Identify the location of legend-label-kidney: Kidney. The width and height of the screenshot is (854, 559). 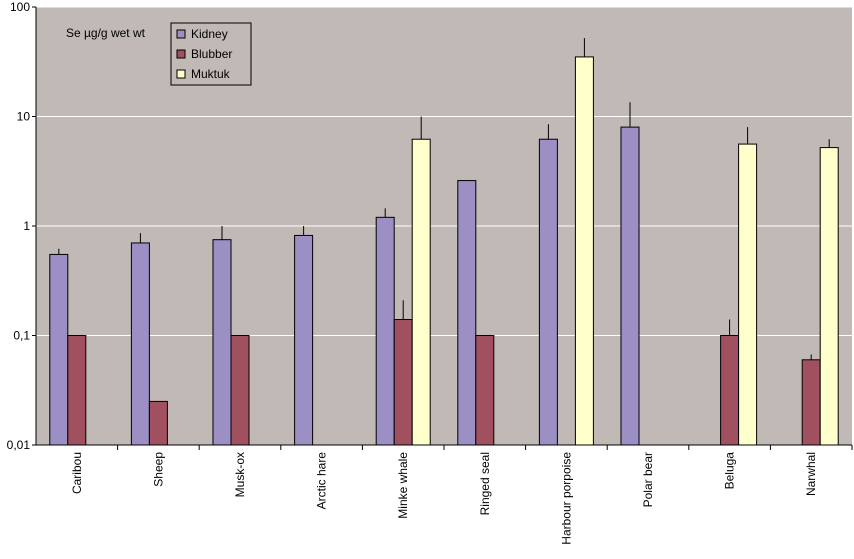
(209, 34).